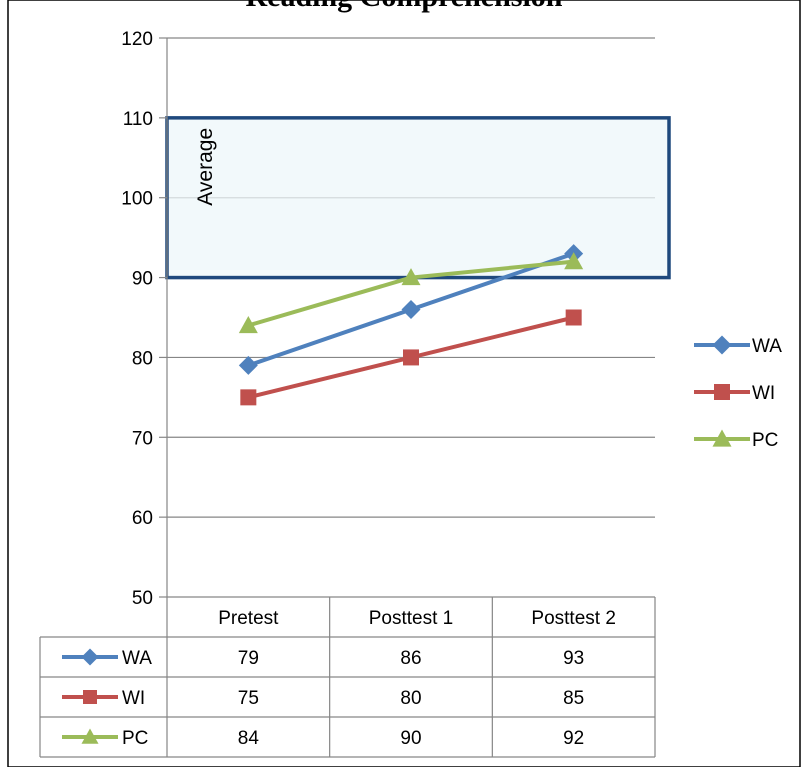 Image resolution: width=808 pixels, height=772 pixels. I want to click on category-label: Posttest 2, so click(573, 618).